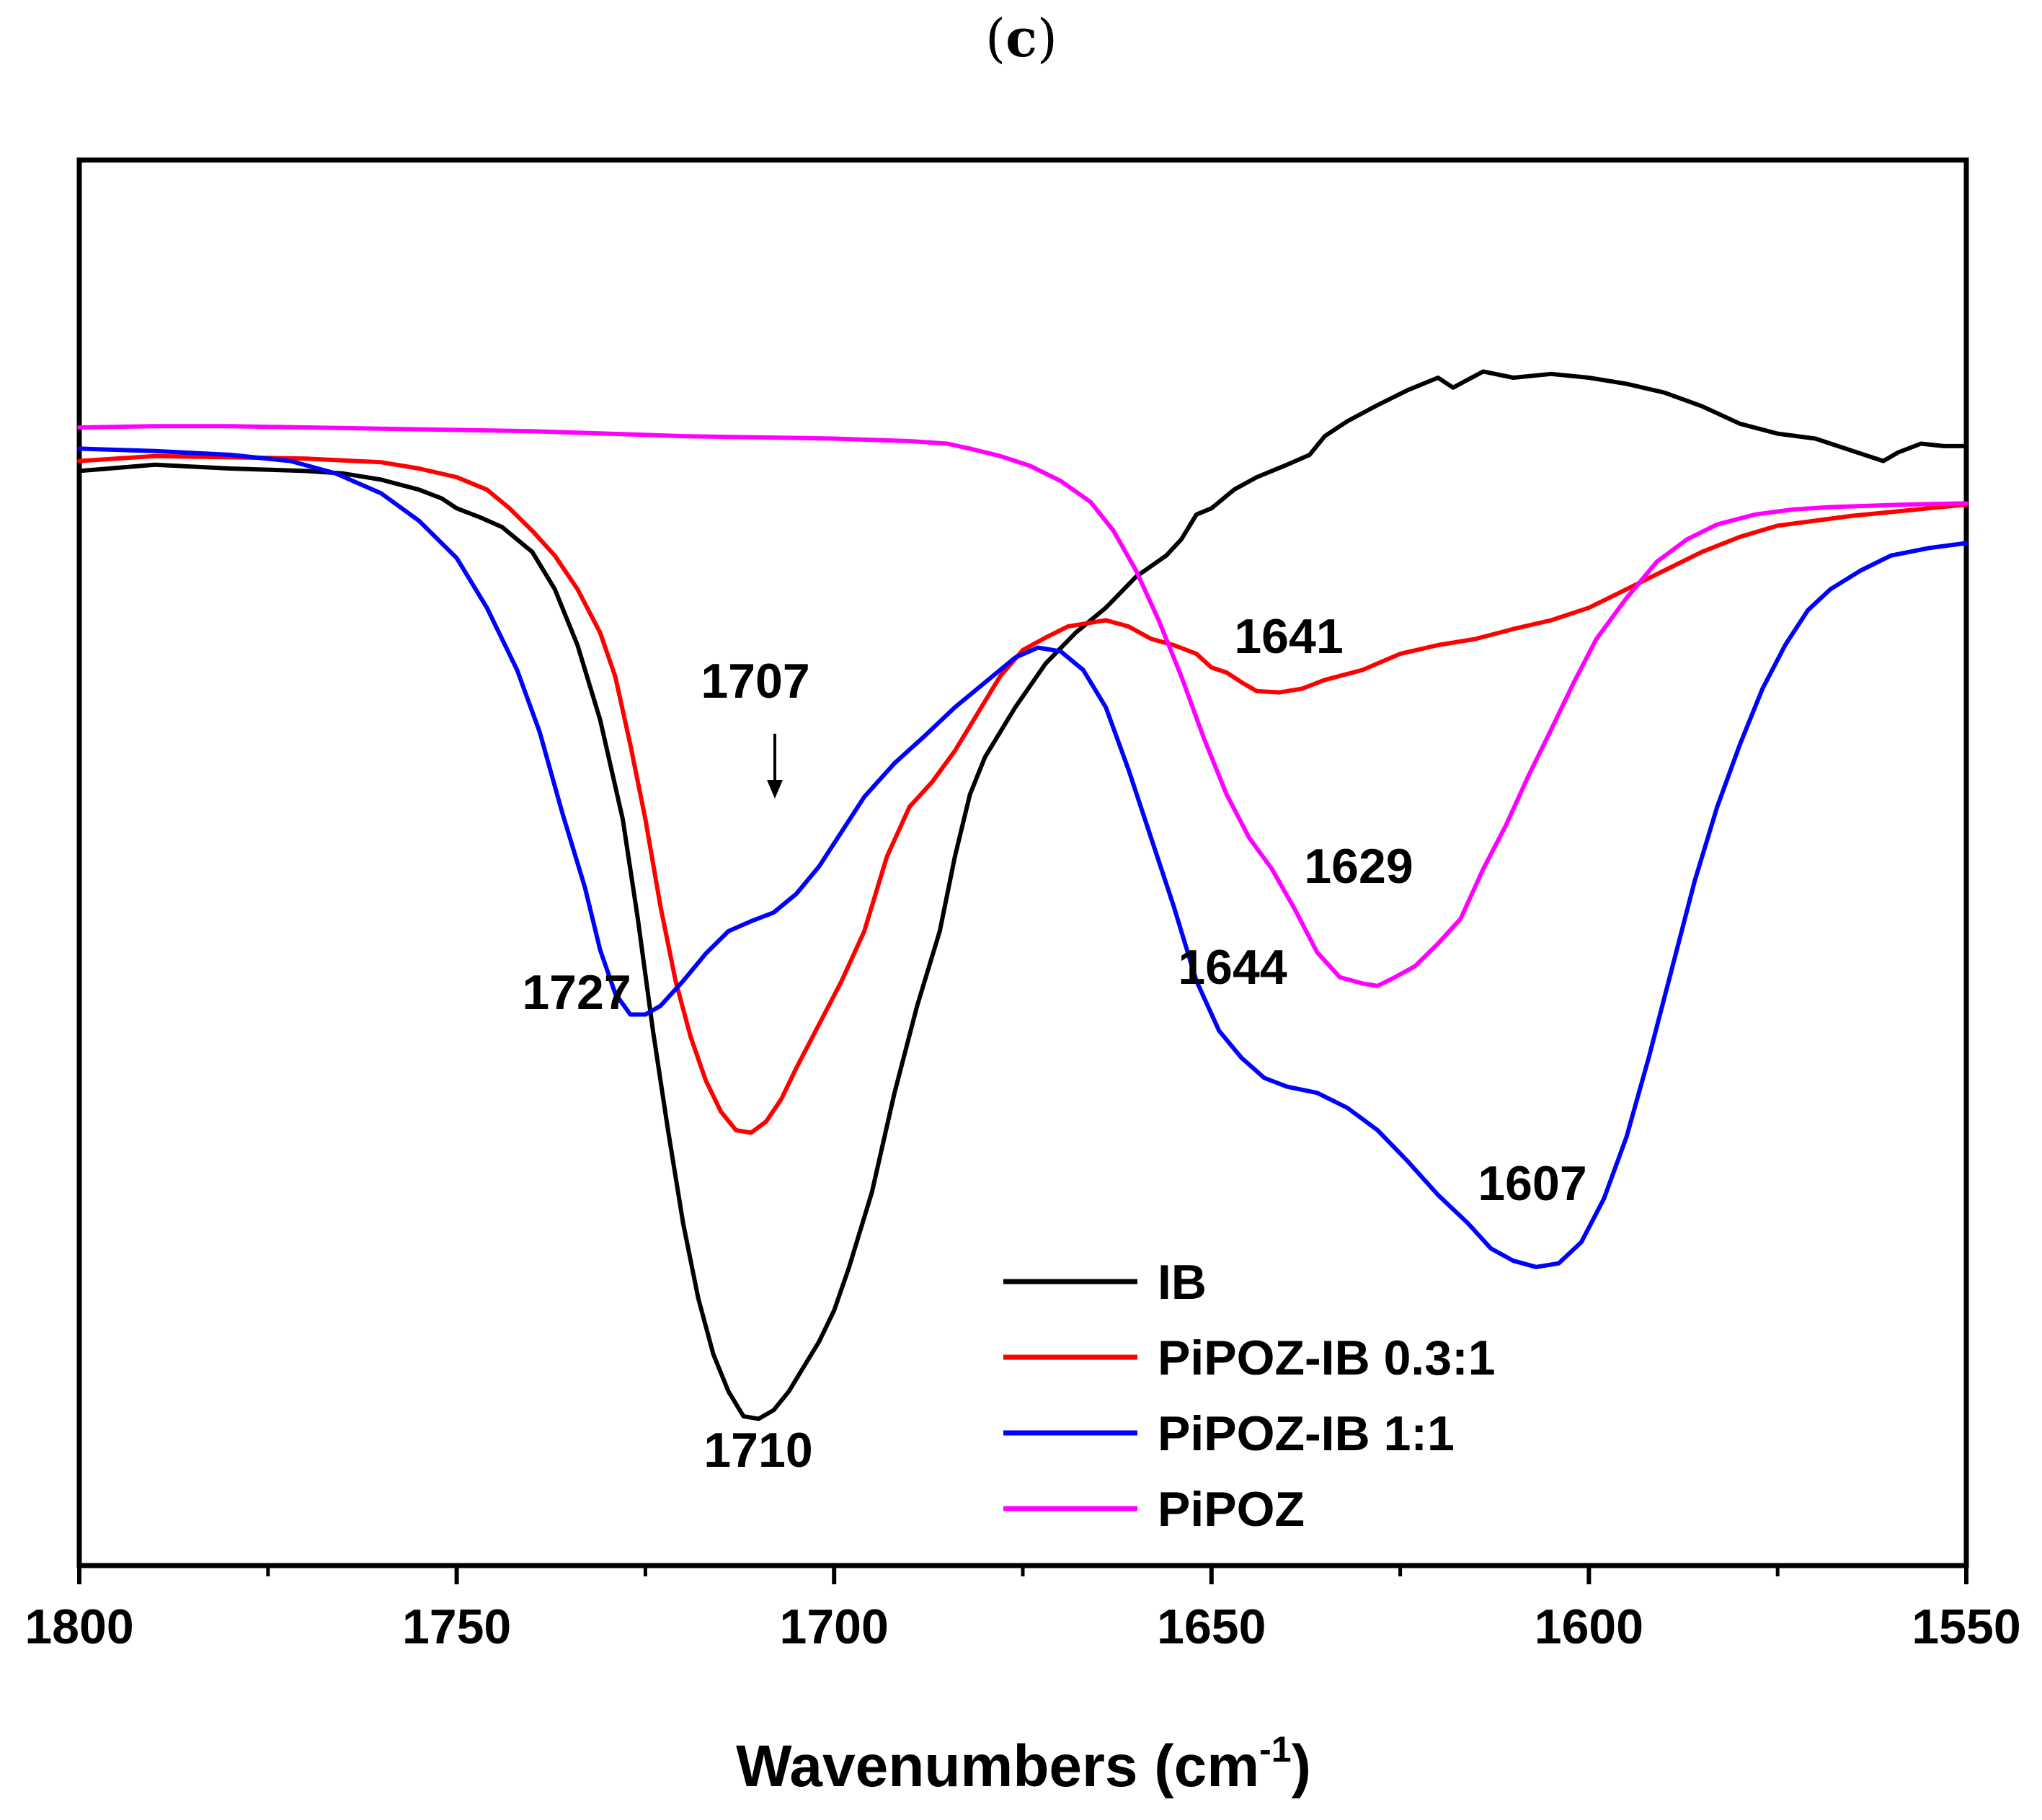 The width and height of the screenshot is (2042, 1820). What do you see at coordinates (755, 681) in the screenshot?
I see `peak-label-1707: 1707` at bounding box center [755, 681].